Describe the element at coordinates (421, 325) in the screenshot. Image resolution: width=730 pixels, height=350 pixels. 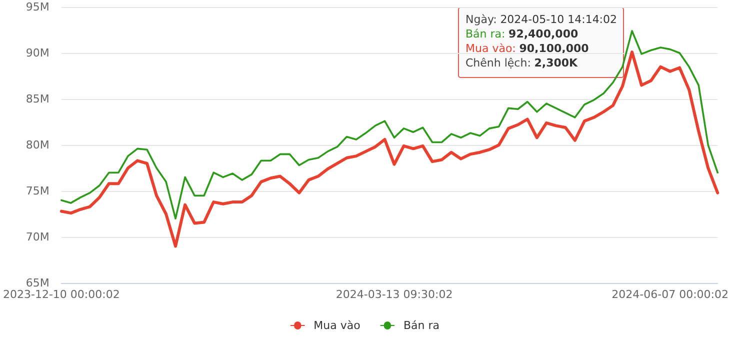
I see `legend-label: Bán ra` at that location.